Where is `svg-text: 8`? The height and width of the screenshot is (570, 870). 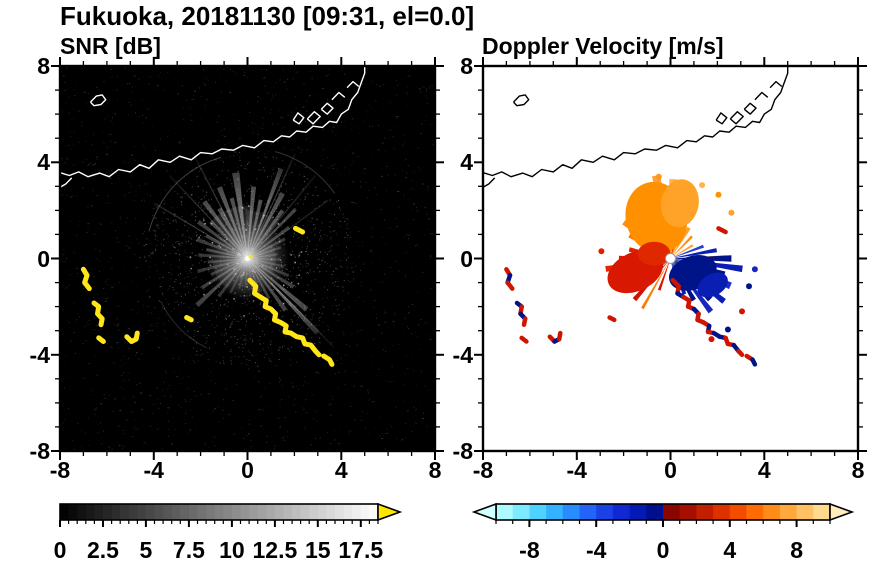
svg-text: 8 is located at coordinates (796, 550).